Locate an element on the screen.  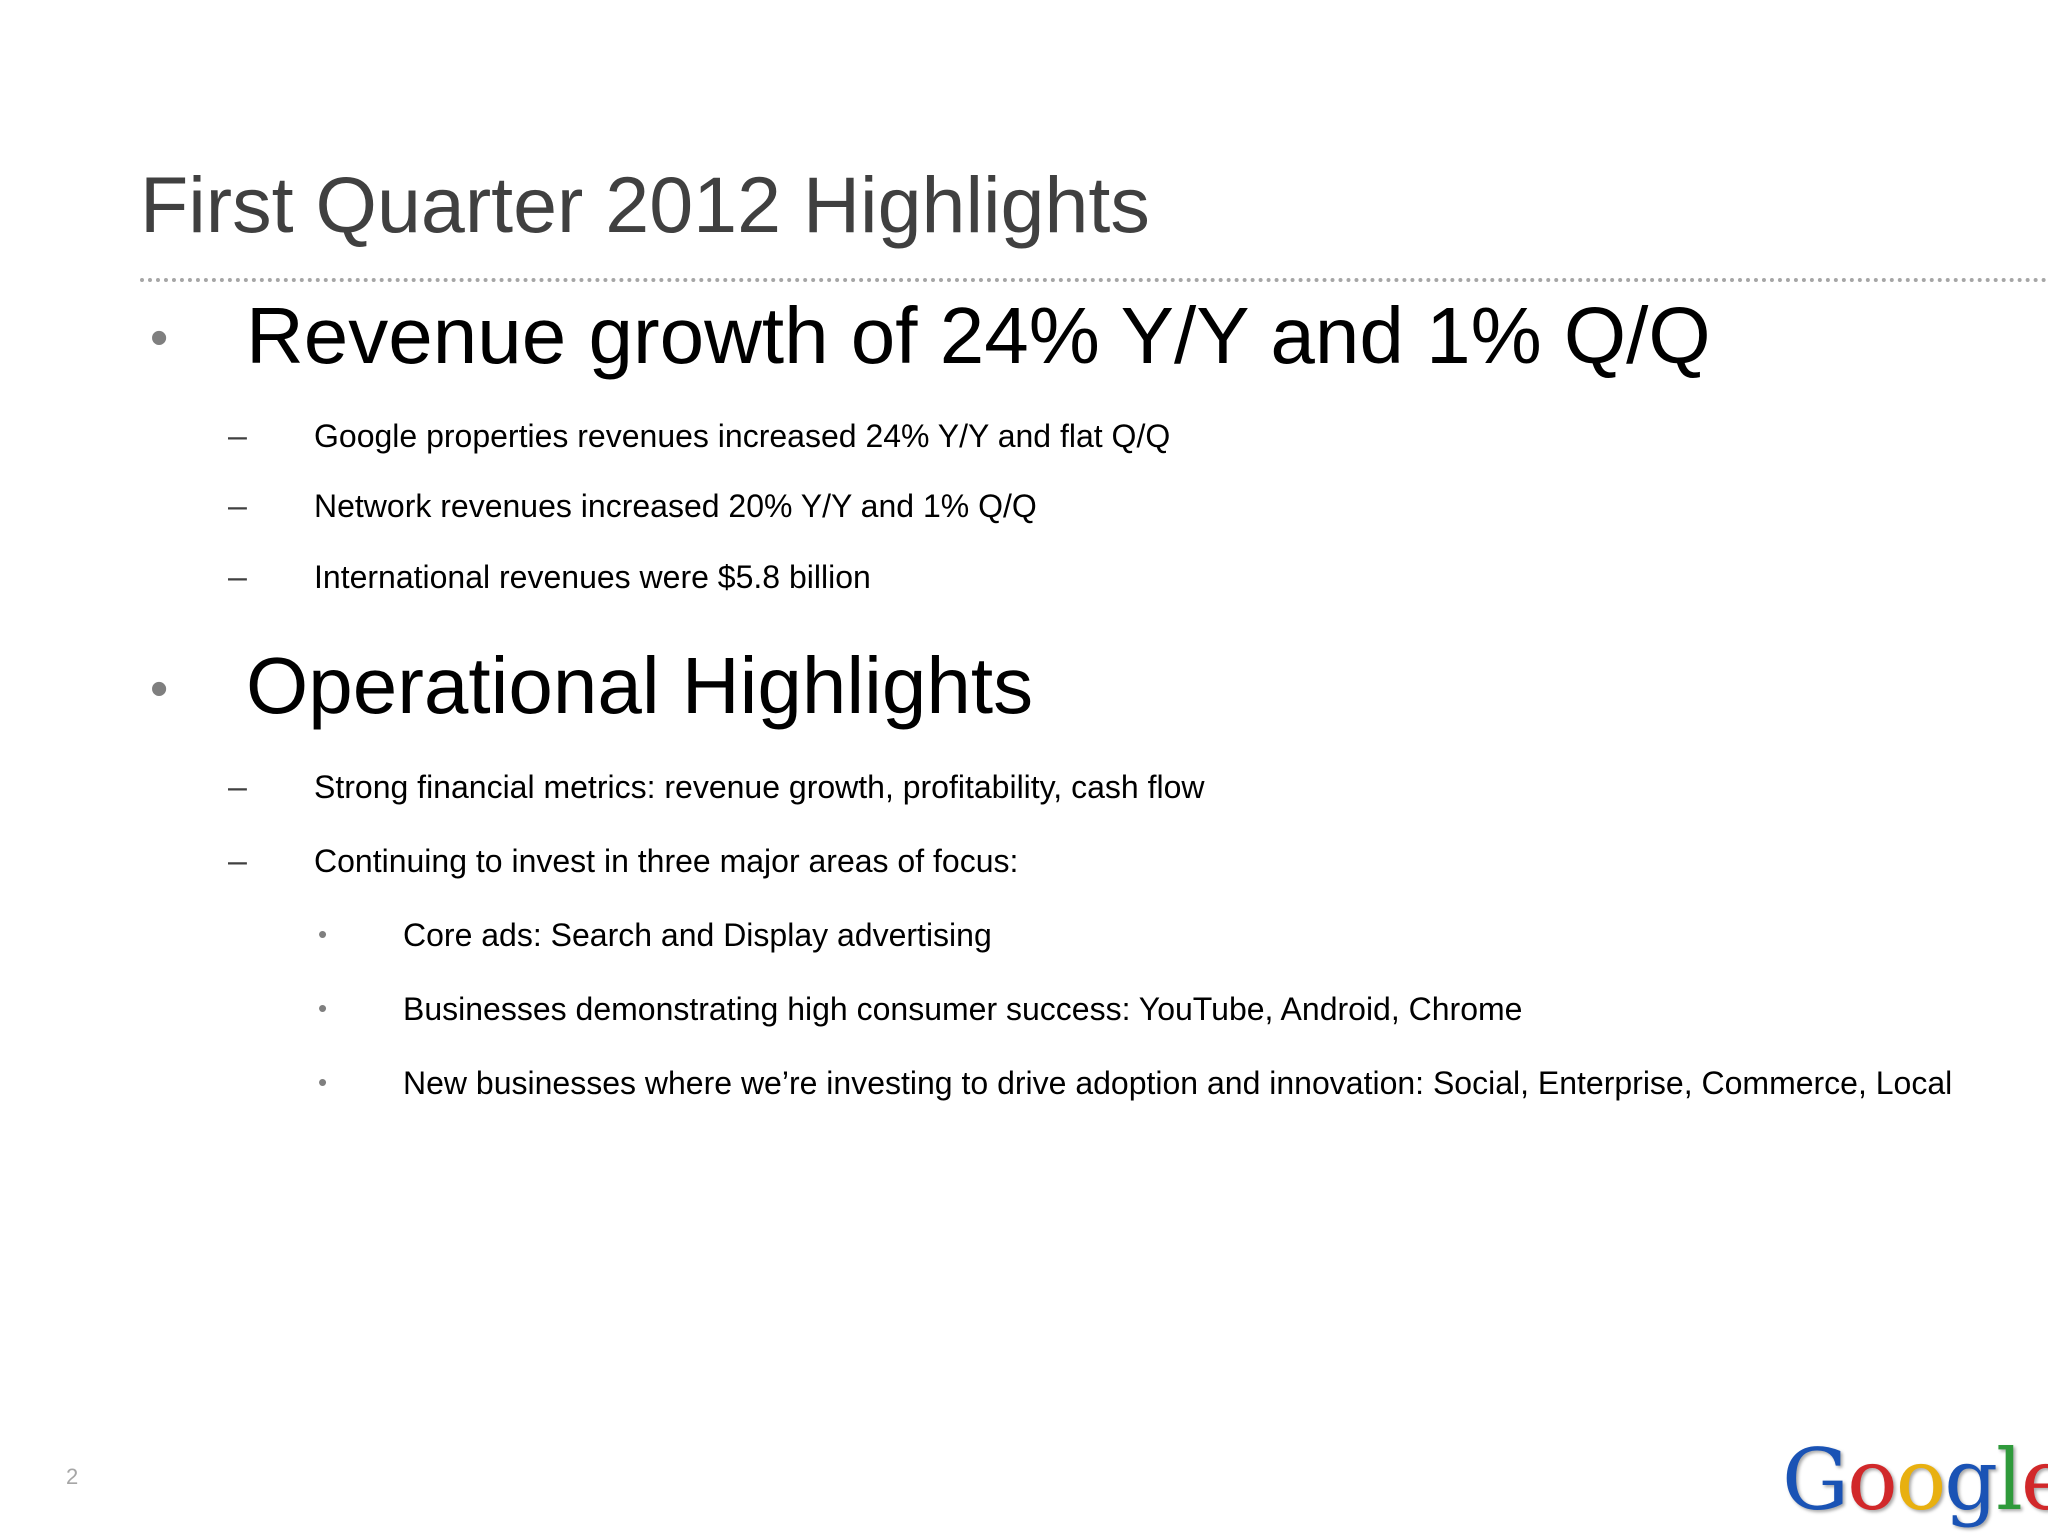
list-item: International revenues were $5.8 billion is located at coordinates (592, 577).